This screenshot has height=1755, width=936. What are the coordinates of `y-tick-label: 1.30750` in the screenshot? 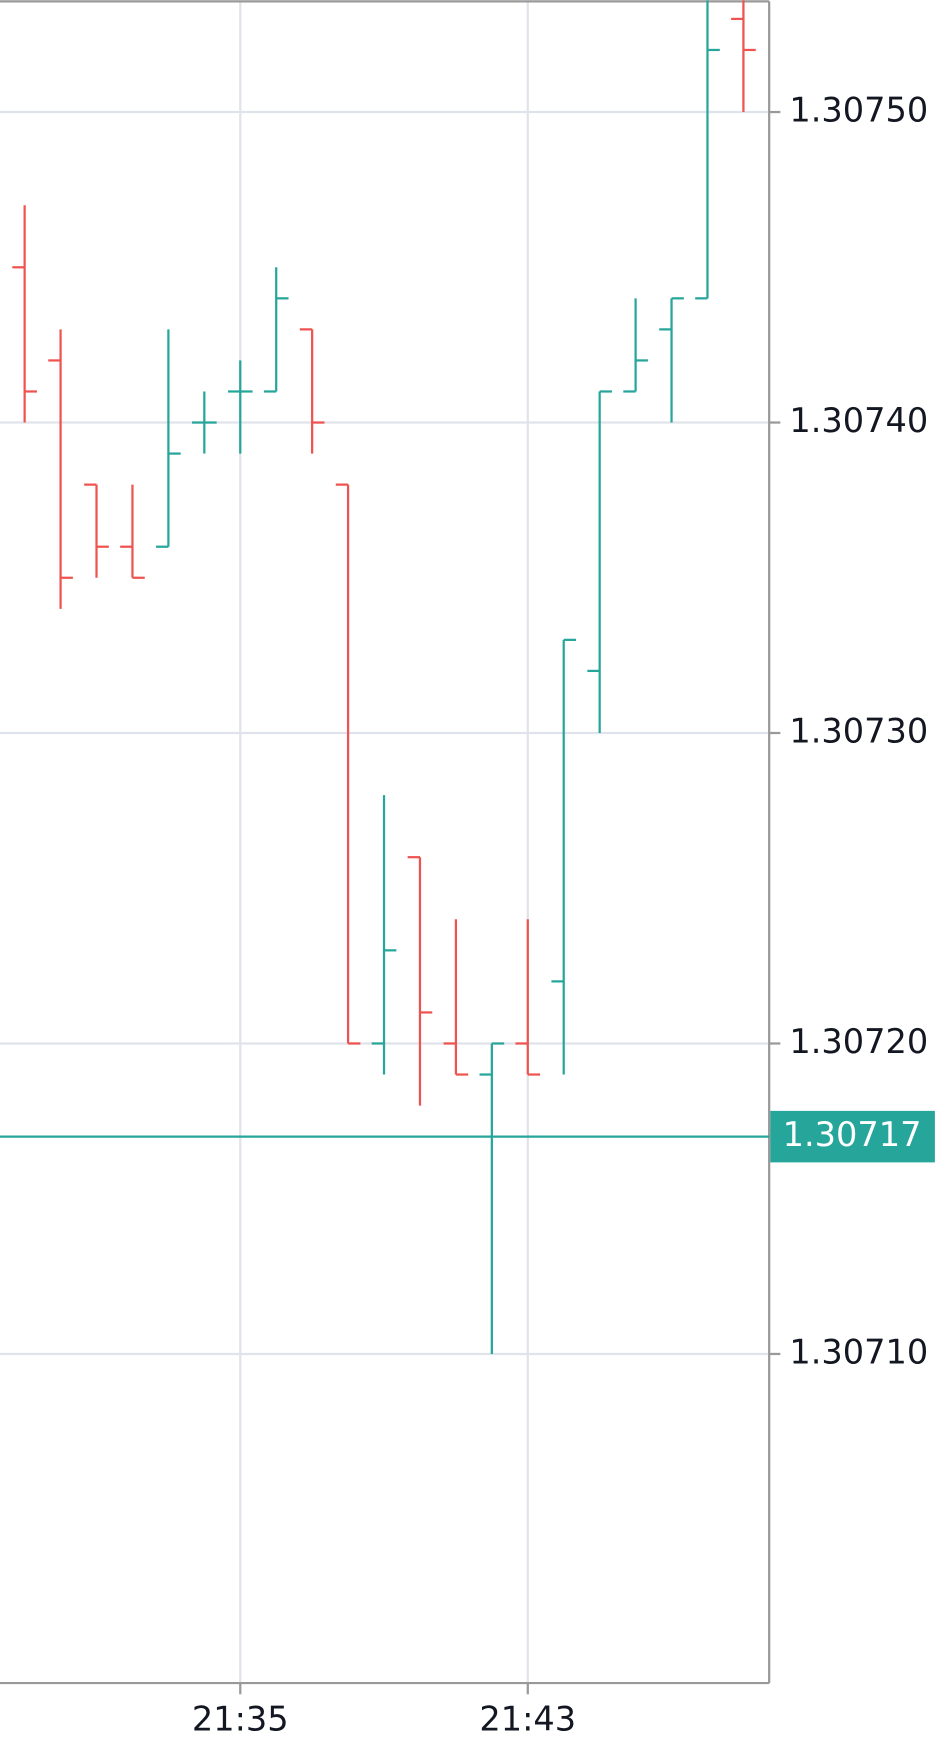 It's located at (858, 110).